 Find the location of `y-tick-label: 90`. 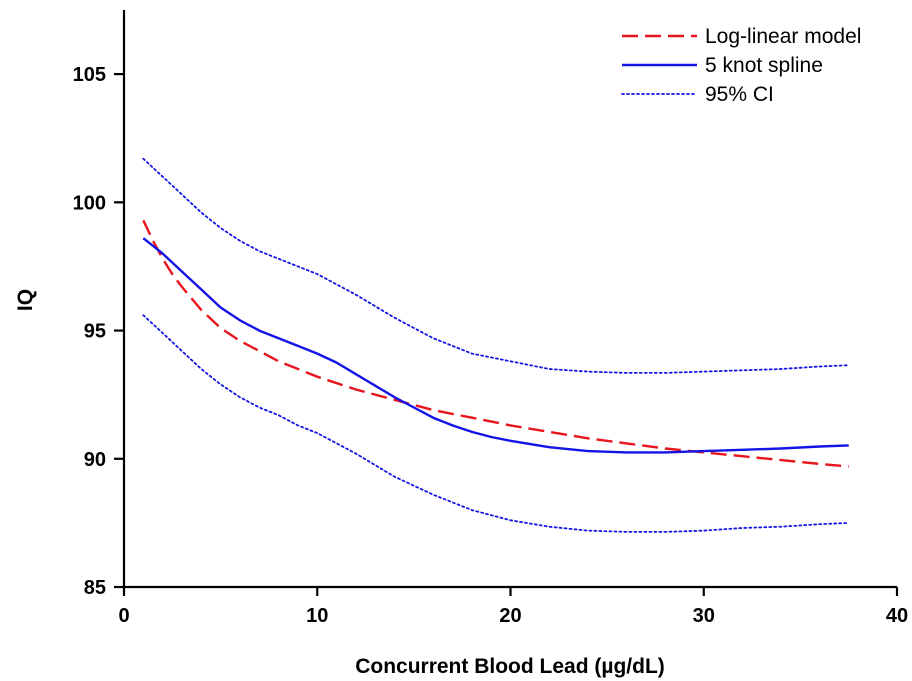

y-tick-label: 90 is located at coordinates (95, 460).